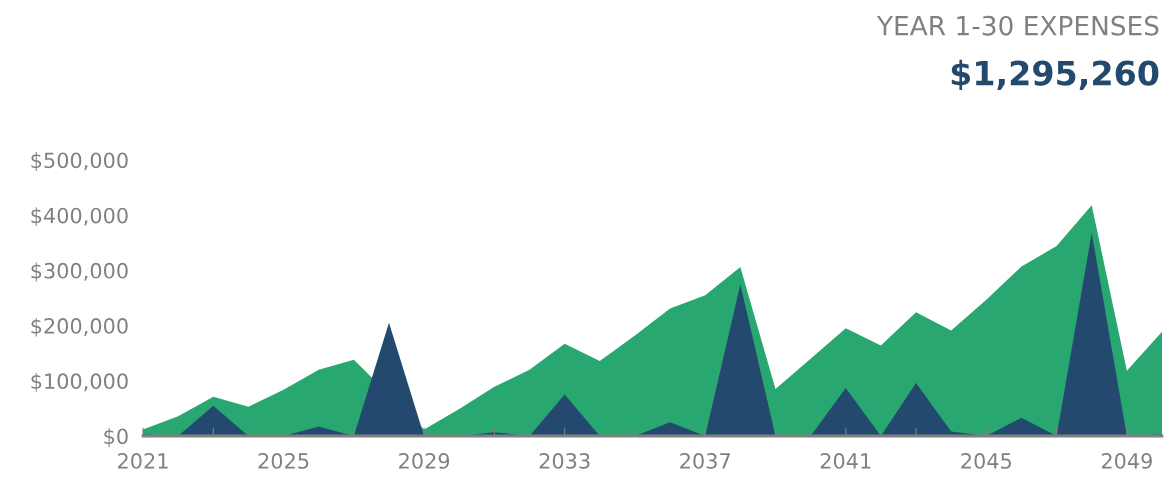 The height and width of the screenshot is (483, 1174). Describe the element at coordinates (143, 461) in the screenshot. I see `x-tick-label: 2021` at that location.